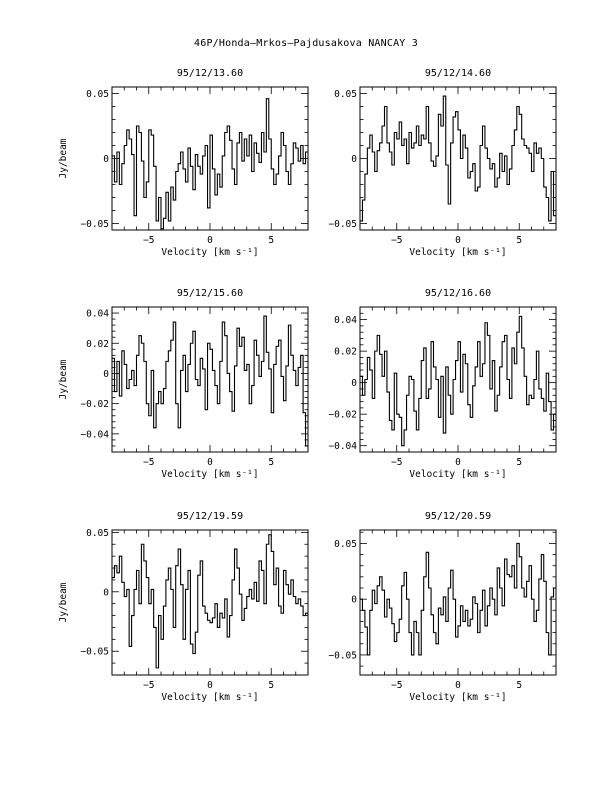 The image size is (612, 792). What do you see at coordinates (458, 293) in the screenshot?
I see `chart-title: 95/12/16.60` at bounding box center [458, 293].